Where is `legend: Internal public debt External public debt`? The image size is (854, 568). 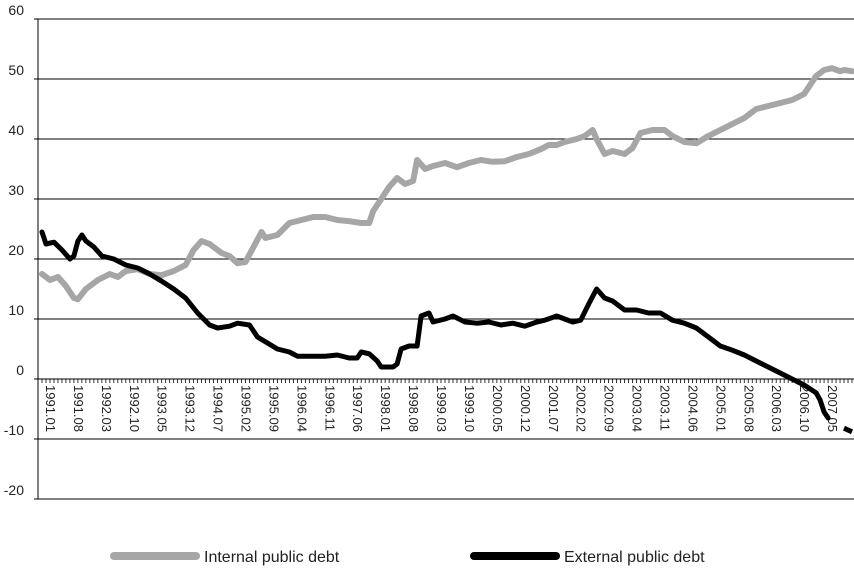
legend: Internal public debt External public debt is located at coordinates (407, 557).